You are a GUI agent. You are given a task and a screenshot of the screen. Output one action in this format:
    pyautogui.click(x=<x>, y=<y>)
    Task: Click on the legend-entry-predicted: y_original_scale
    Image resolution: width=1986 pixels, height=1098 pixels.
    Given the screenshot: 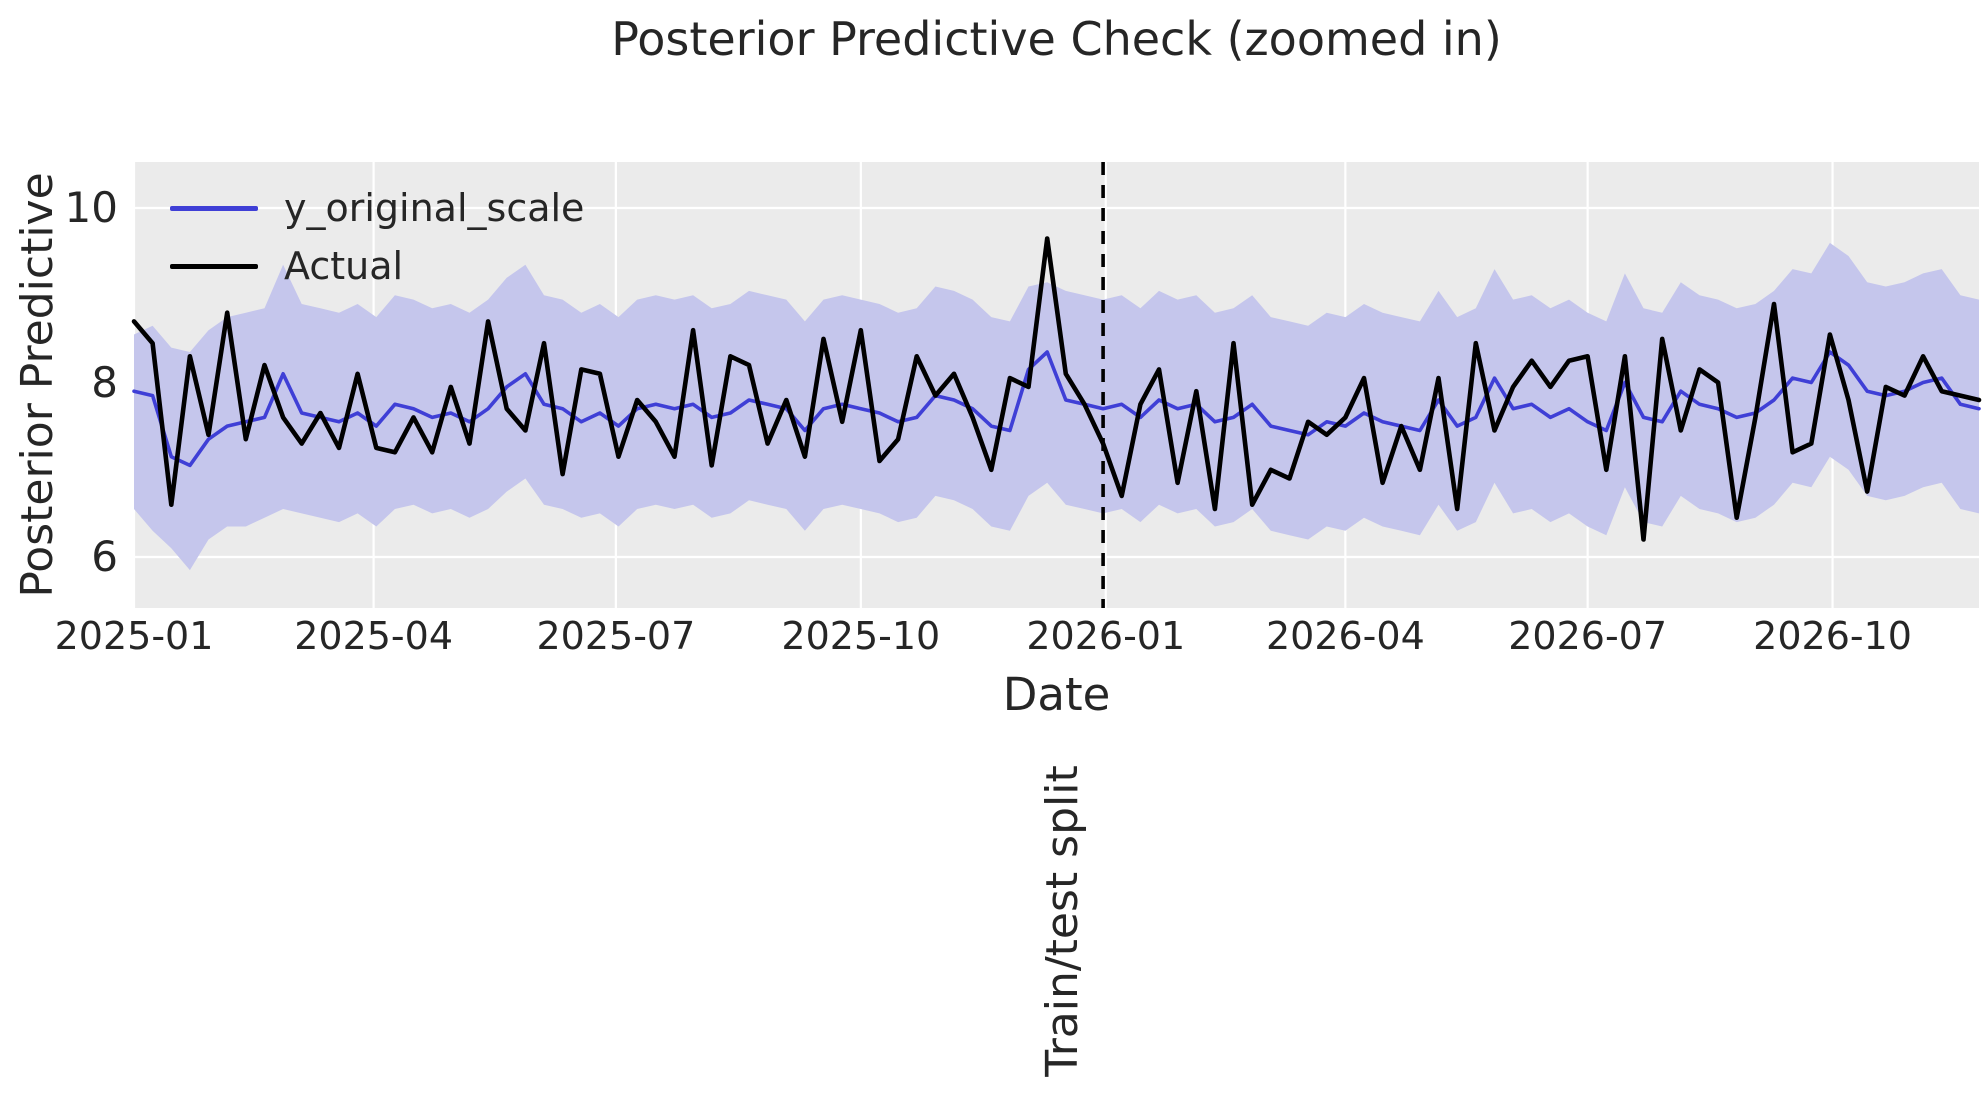 What is the action you would take?
    pyautogui.click(x=377, y=208)
    